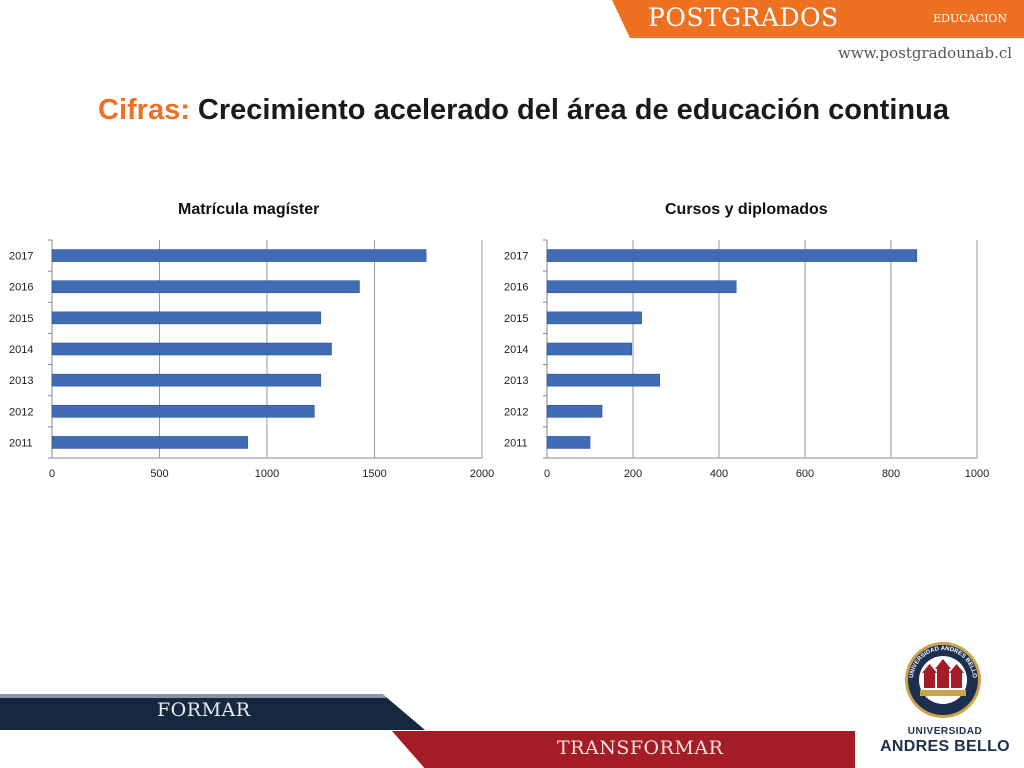 The image size is (1024, 768). Describe the element at coordinates (144, 110) in the screenshot. I see `slide-title-accent: Cifras:` at that location.